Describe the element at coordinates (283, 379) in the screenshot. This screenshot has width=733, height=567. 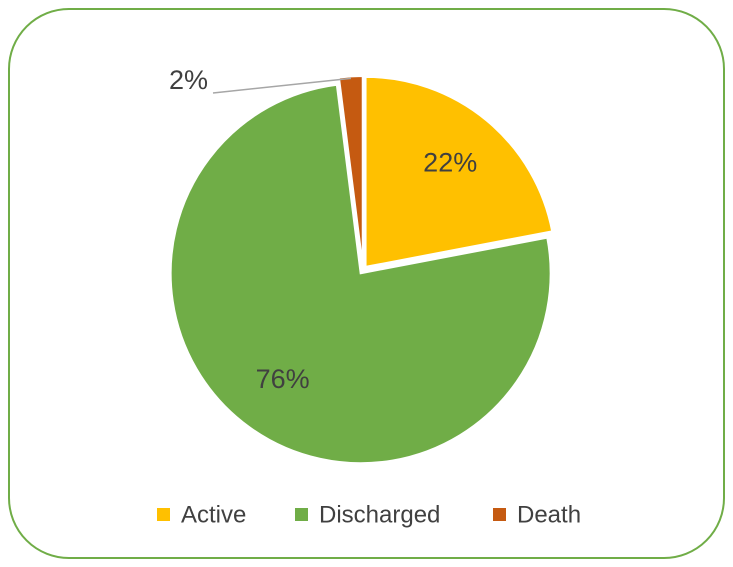
I see `data-label: 76%` at that location.